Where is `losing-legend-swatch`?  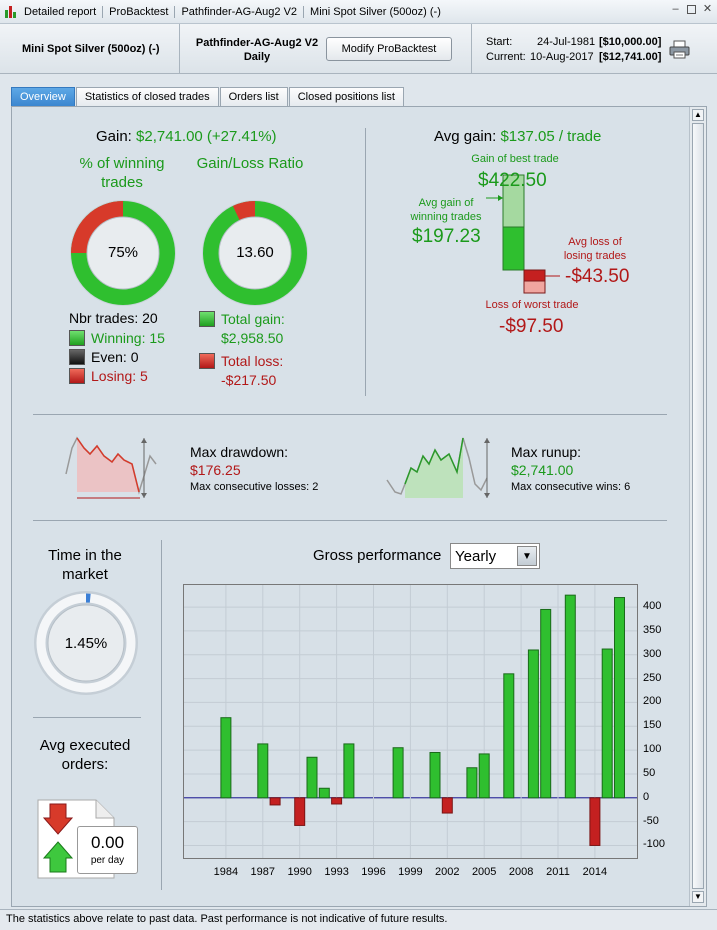 losing-legend-swatch is located at coordinates (77, 376).